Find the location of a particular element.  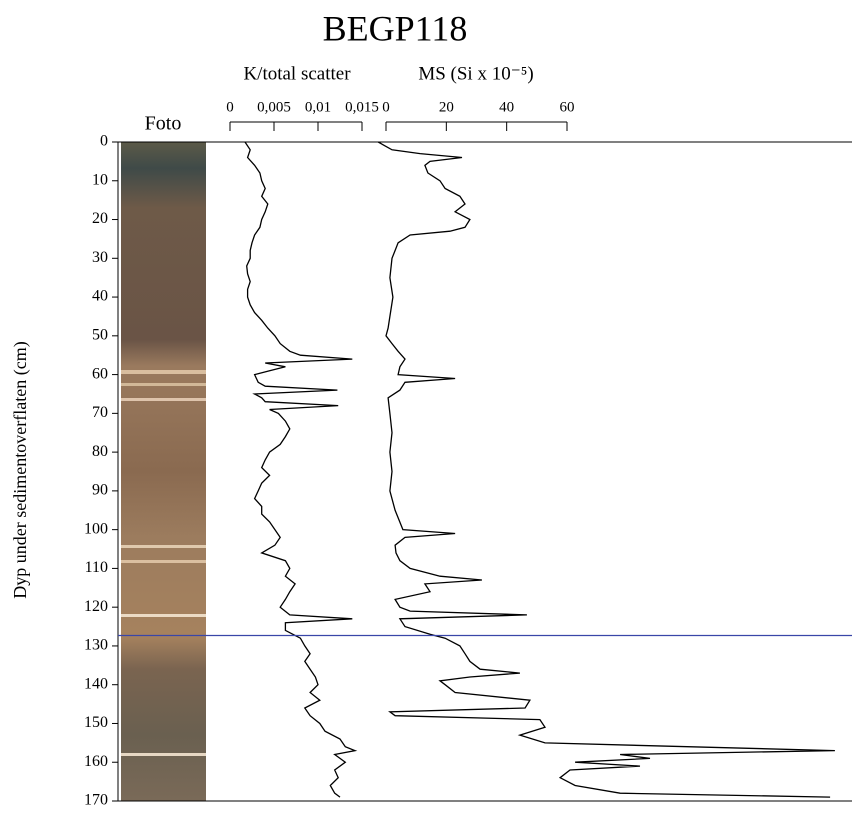

y-tick-label: 120 is located at coordinates (96, 606).